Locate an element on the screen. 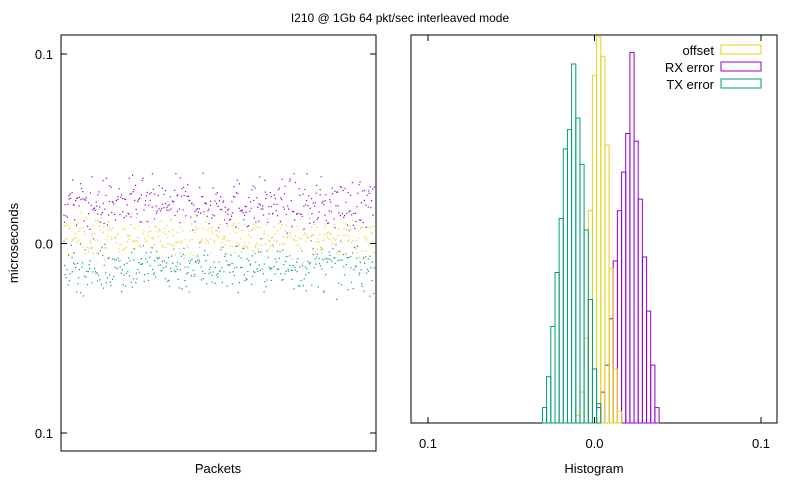 The height and width of the screenshot is (480, 800). y-tick-label: 0.1 is located at coordinates (44, 54).